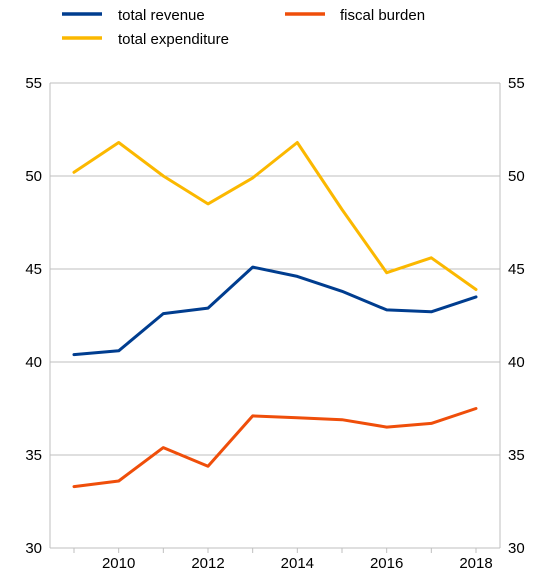 Image resolution: width=549 pixels, height=575 pixels. I want to click on x-tick-label-2016: 2016, so click(386, 563).